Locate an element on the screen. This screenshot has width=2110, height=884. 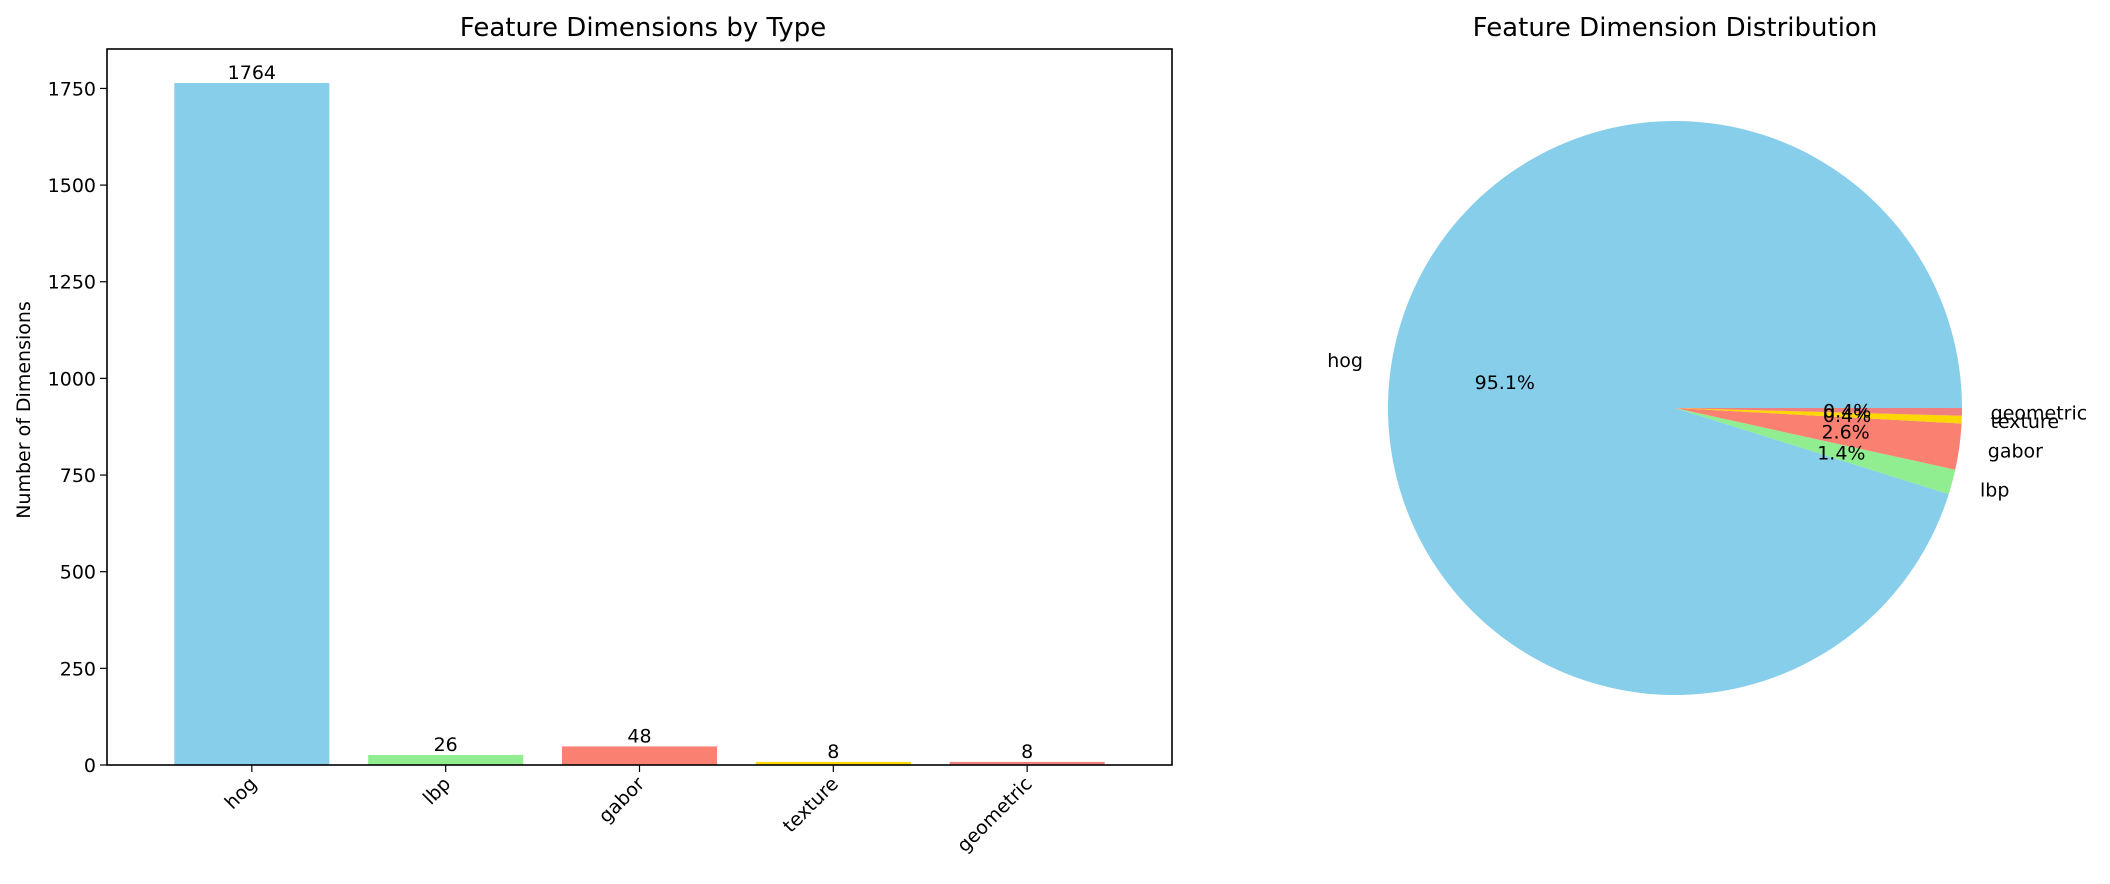
pie-category-label: geometric is located at coordinates (2039, 413).